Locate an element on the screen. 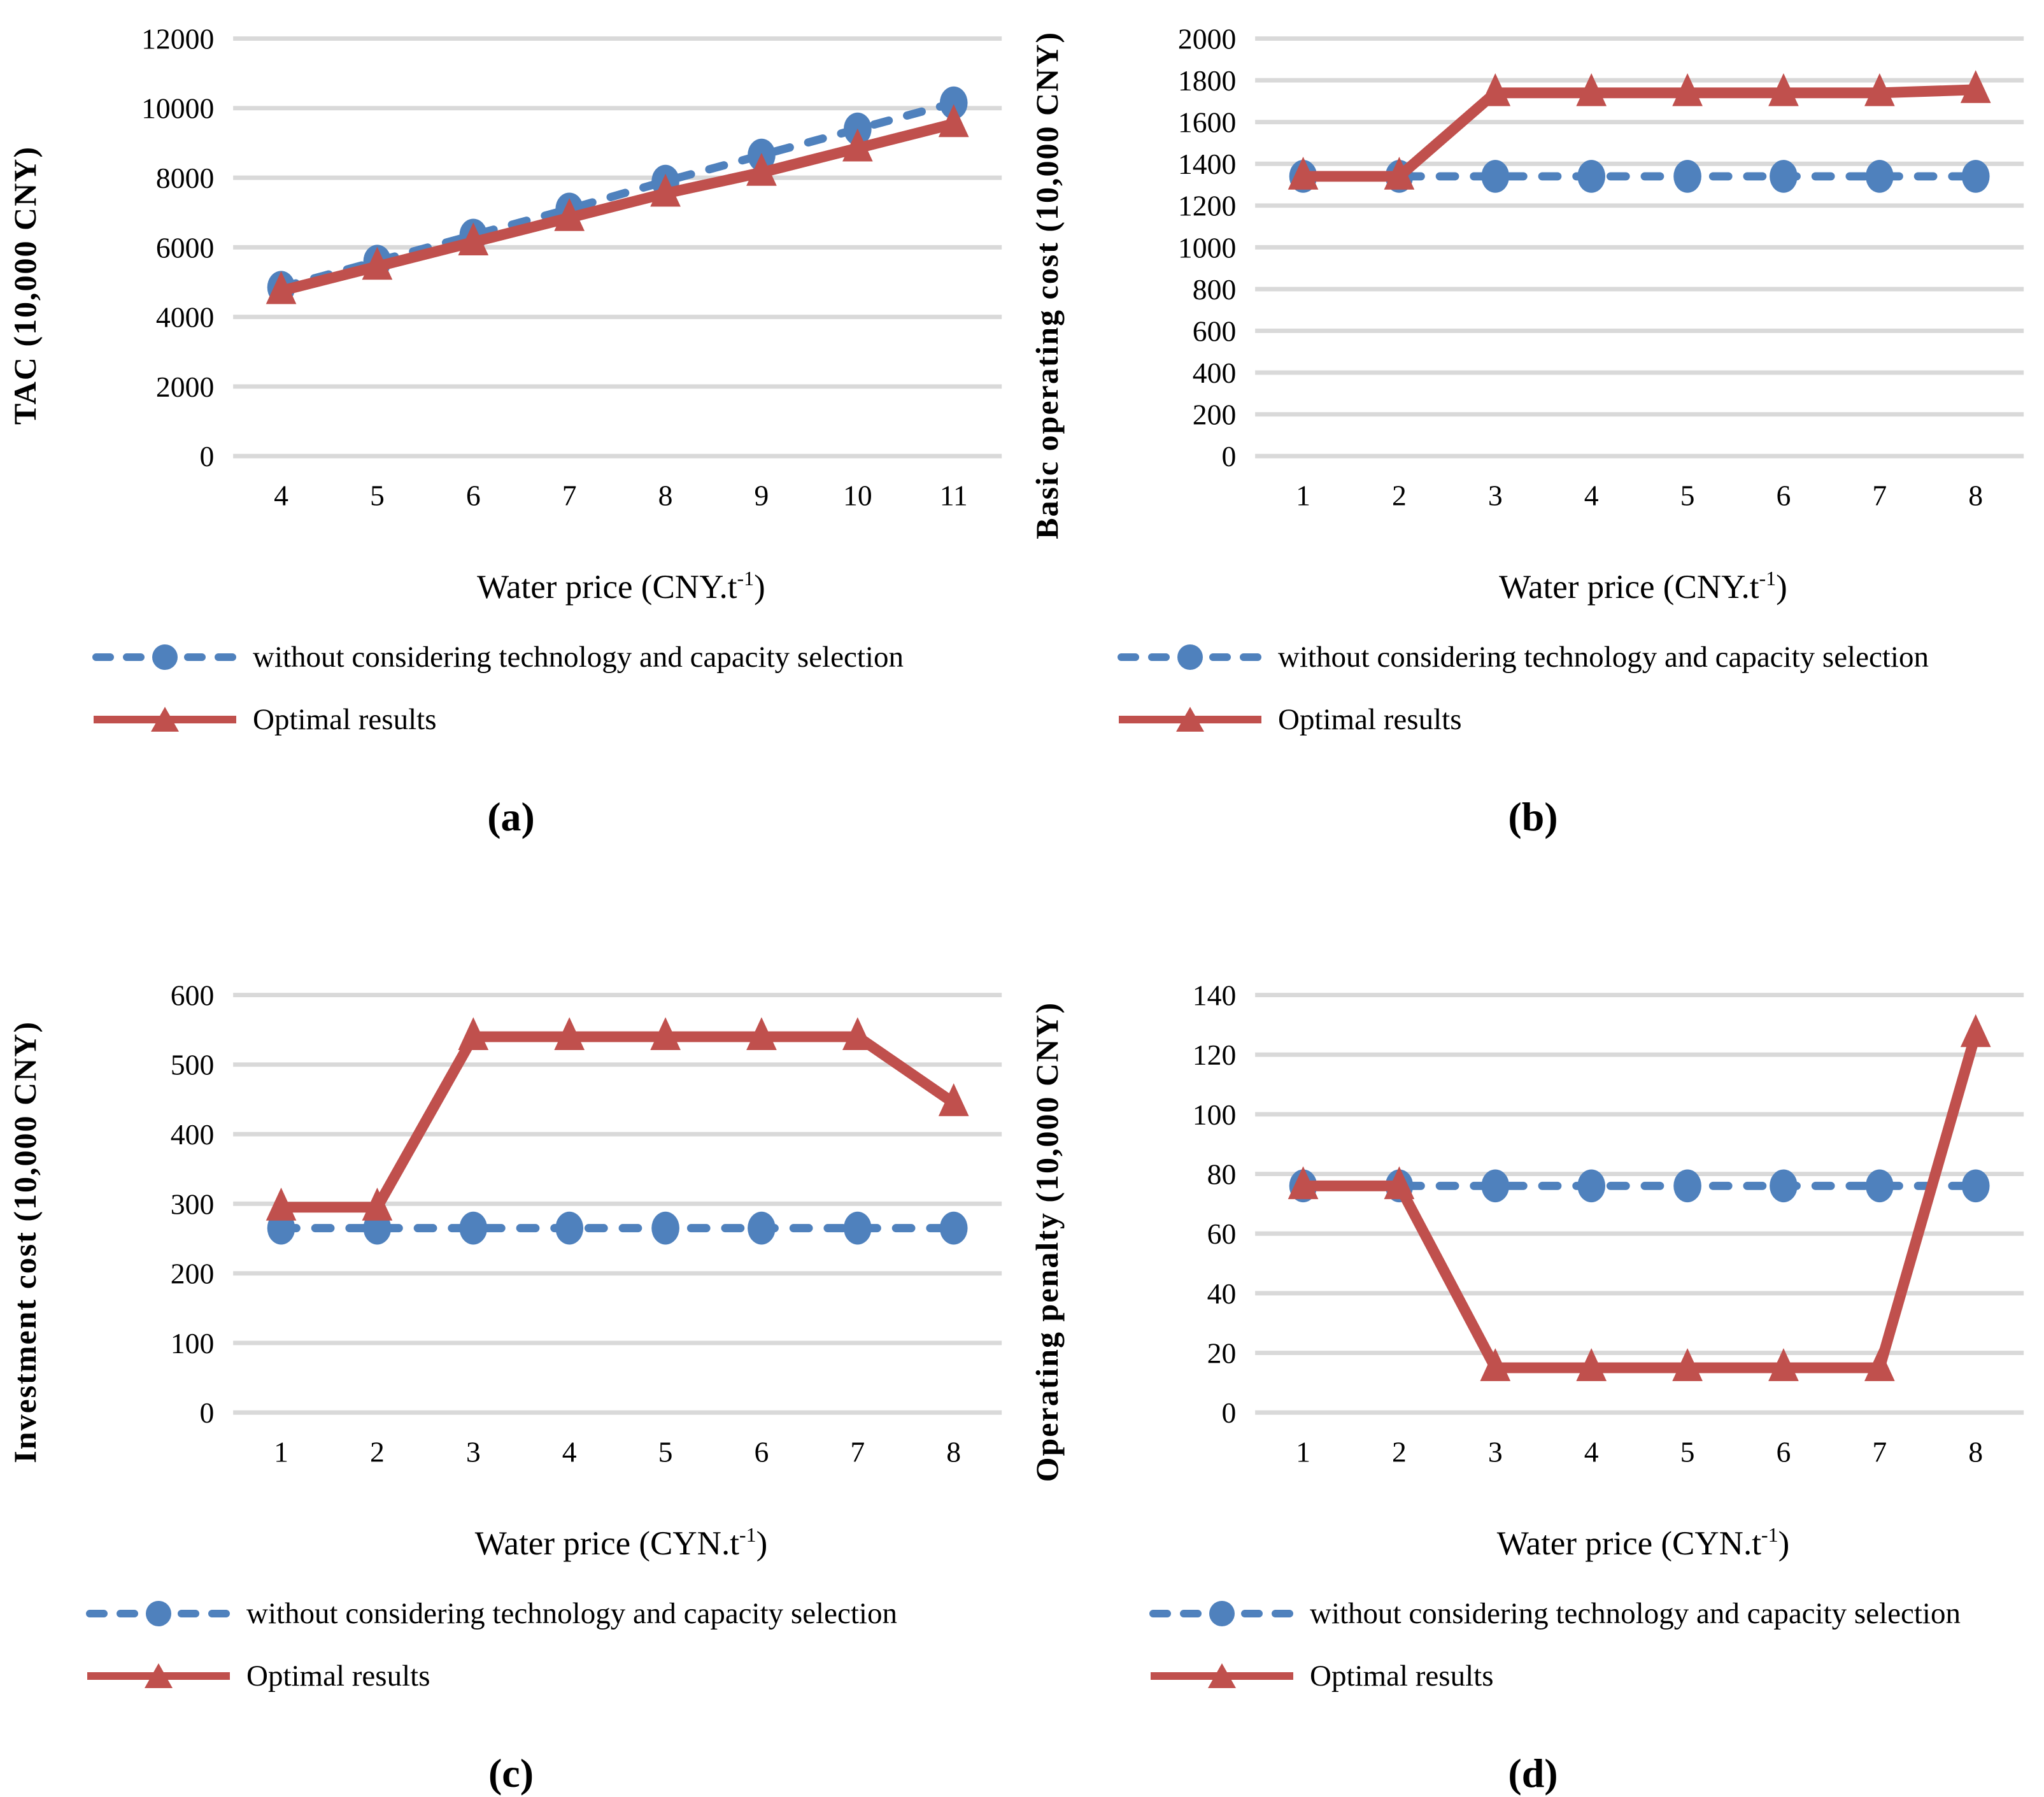 Image resolution: width=2044 pixels, height=1797 pixels. caption-c: (c) is located at coordinates (511, 1773).